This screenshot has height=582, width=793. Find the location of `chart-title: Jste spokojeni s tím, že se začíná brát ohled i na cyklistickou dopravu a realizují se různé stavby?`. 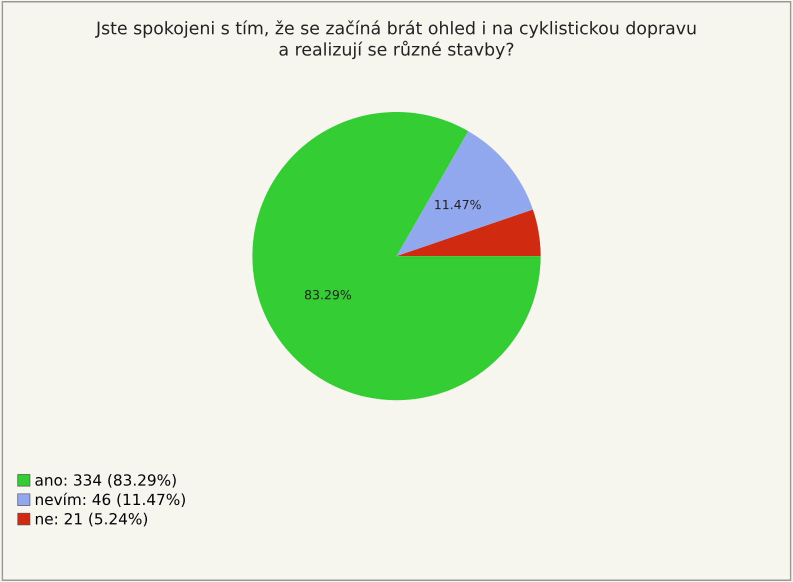

chart-title: Jste spokojeni s tím, že se začíná brát ohled i na cyklistickou dopravu a realizují se různé stavby? is located at coordinates (395, 40).